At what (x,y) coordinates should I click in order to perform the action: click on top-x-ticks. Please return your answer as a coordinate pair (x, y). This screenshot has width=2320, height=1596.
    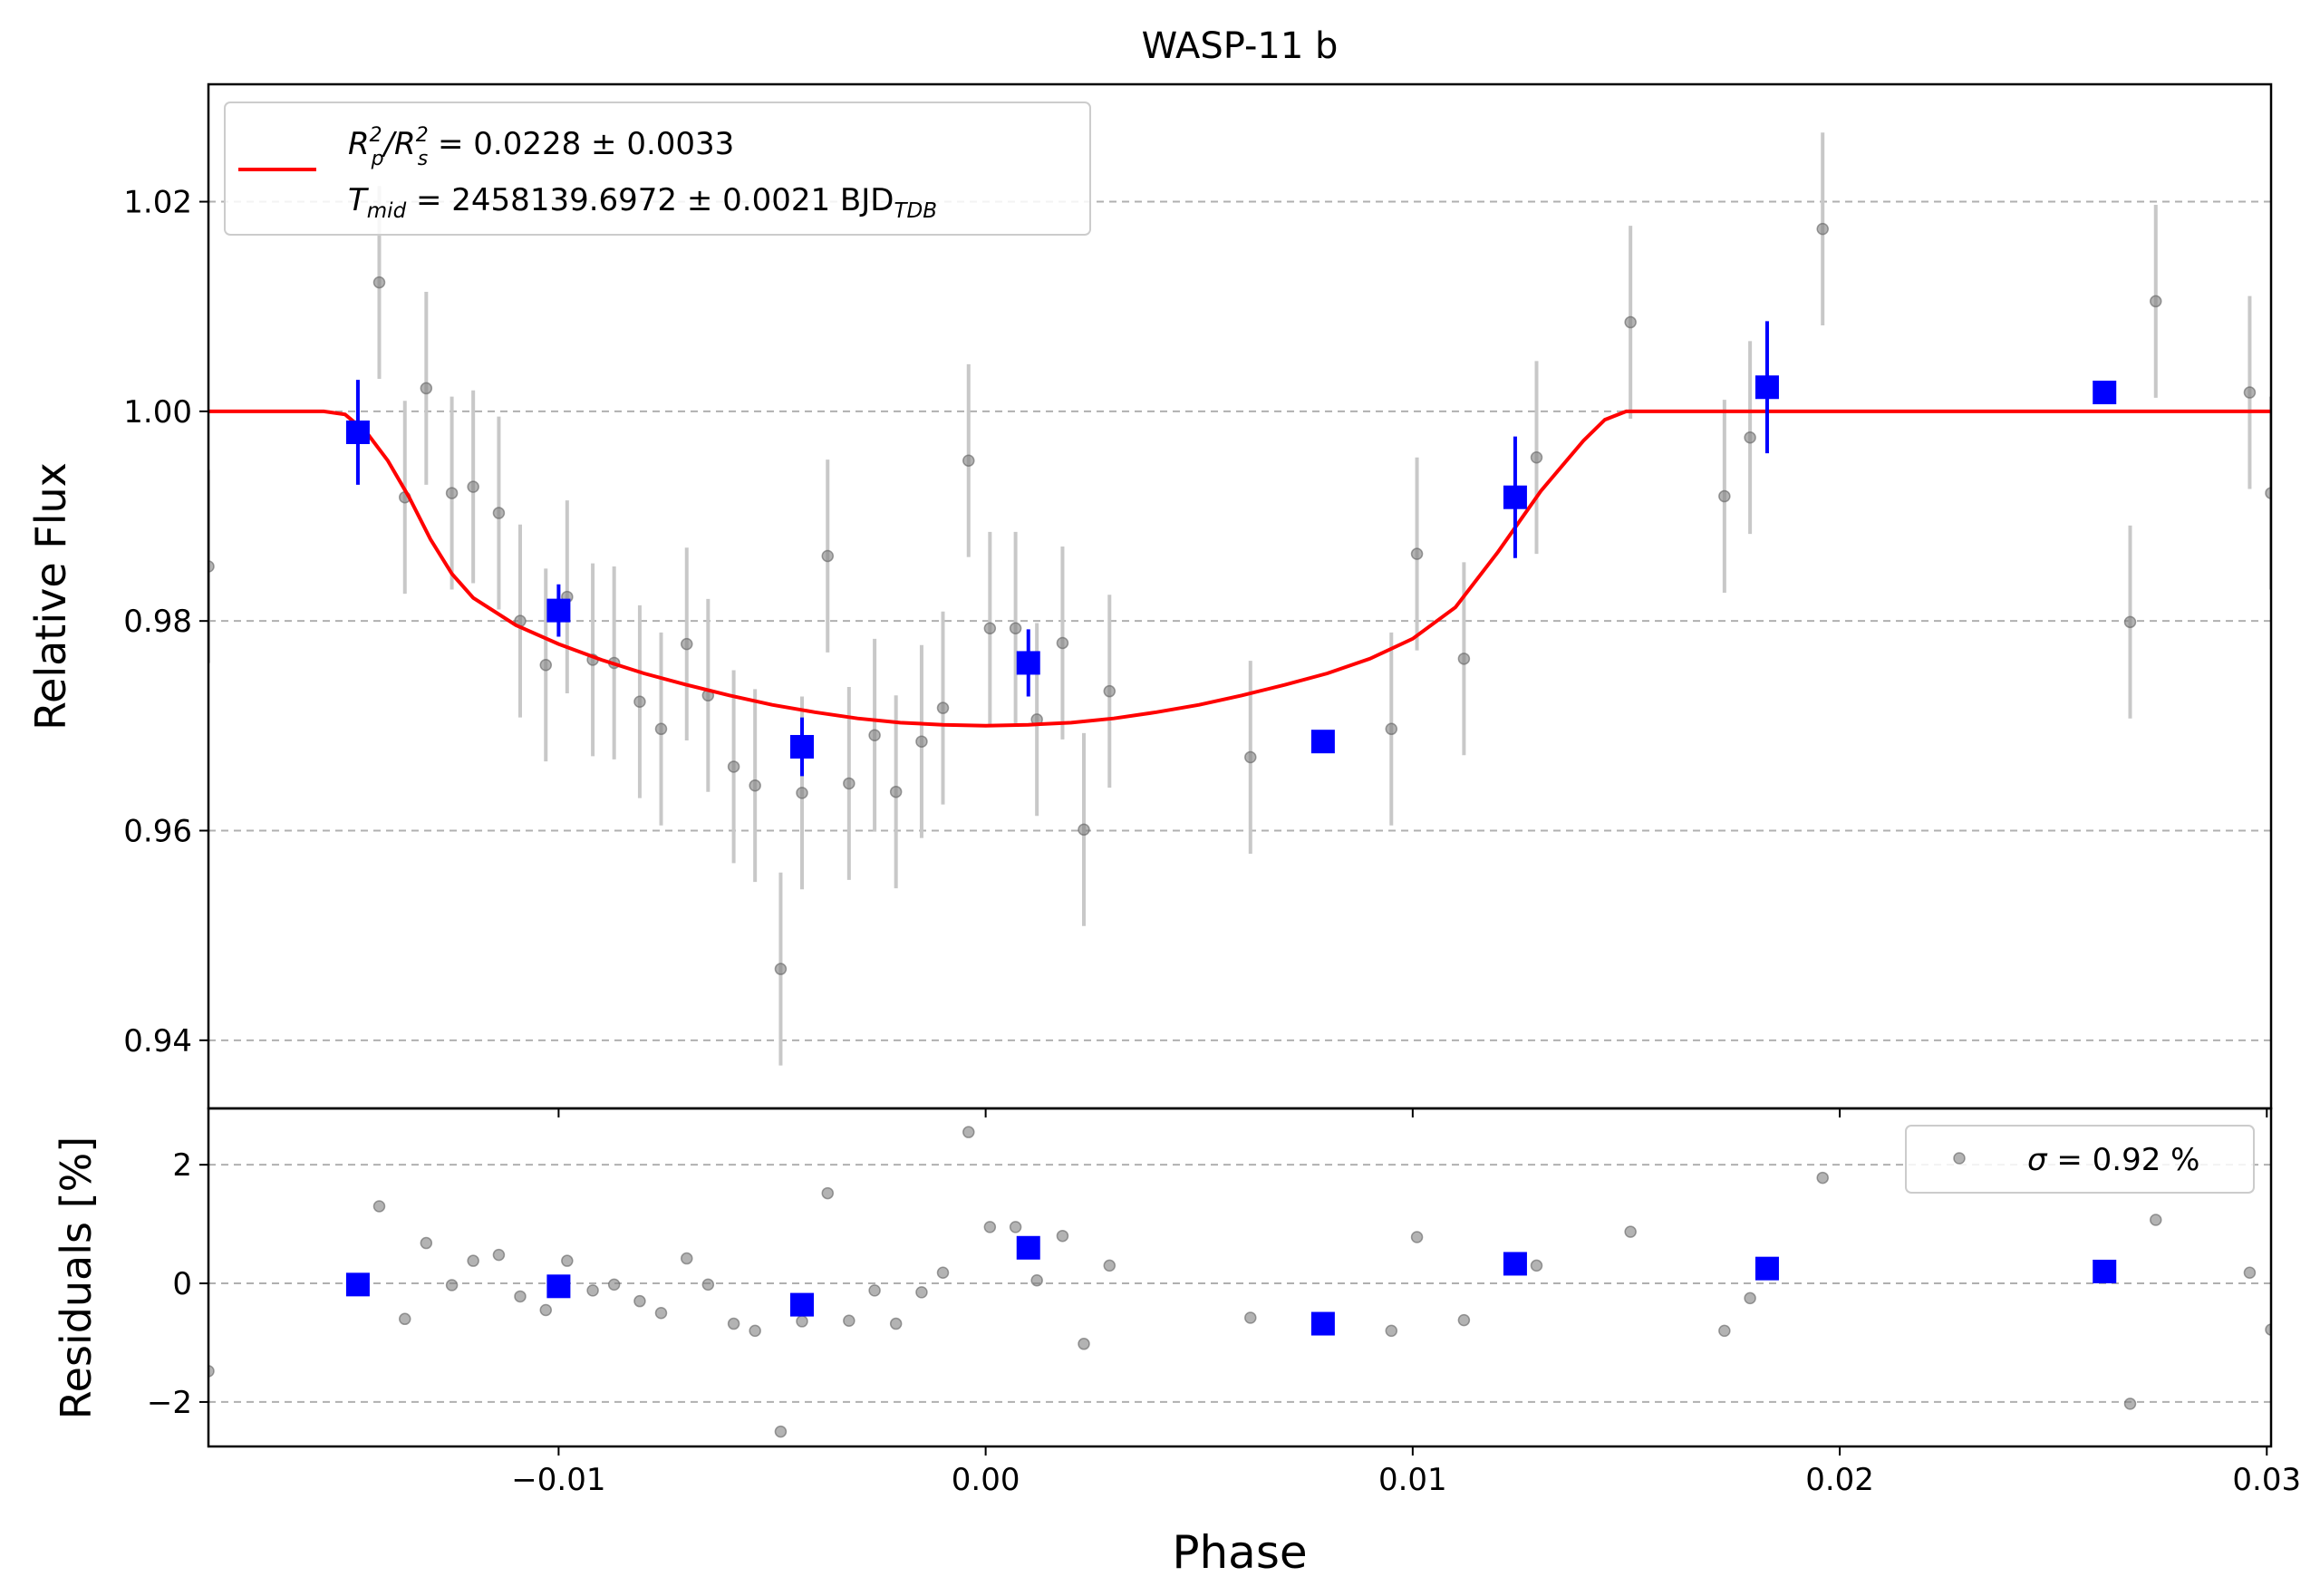
    Looking at the image, I should click on (1412, 1112).